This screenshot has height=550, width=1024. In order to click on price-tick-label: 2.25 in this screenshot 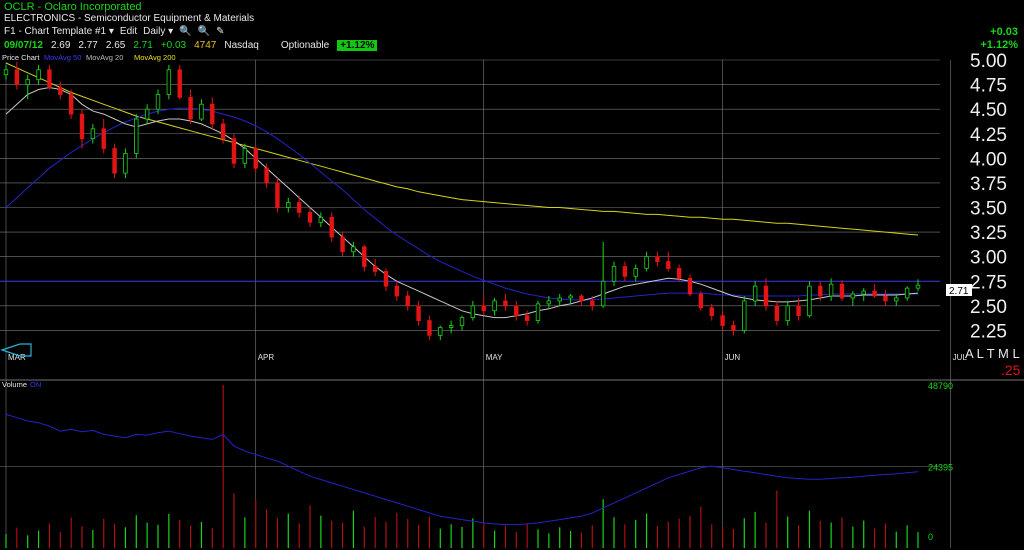, I will do `click(988, 331)`.